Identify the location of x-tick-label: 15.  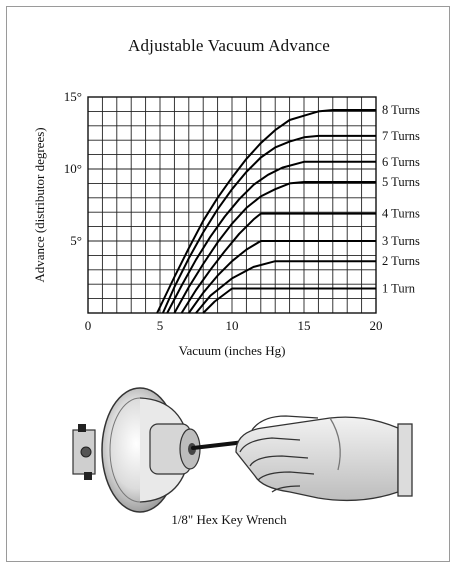
(304, 325).